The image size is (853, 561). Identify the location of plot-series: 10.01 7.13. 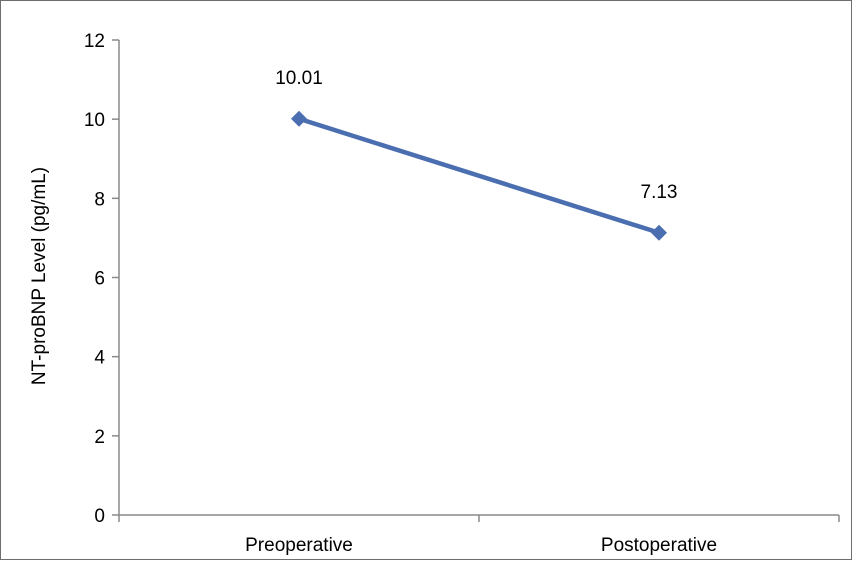
(476, 154).